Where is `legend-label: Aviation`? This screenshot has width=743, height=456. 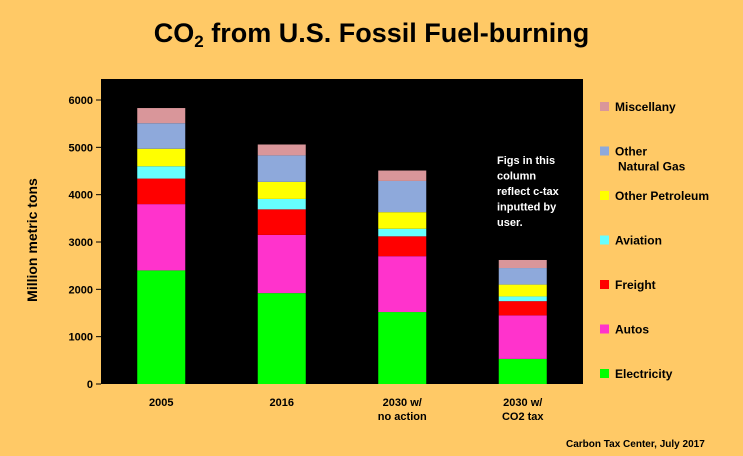 legend-label: Aviation is located at coordinates (638, 241).